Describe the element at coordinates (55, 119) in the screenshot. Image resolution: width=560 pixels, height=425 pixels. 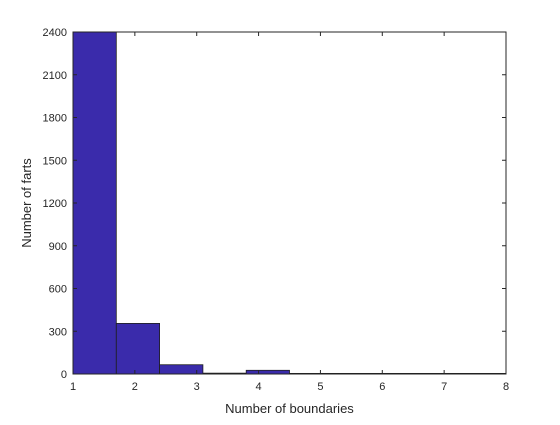
I see `y-tick-label: 1800` at that location.